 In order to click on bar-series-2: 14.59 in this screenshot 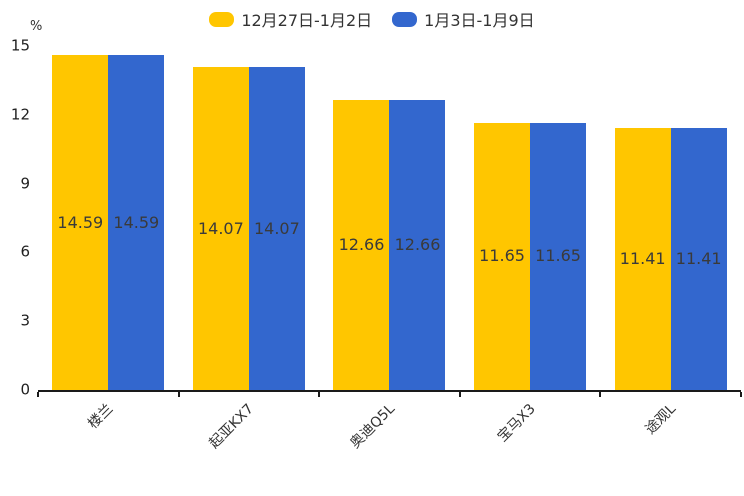, I will do `click(136, 222)`.